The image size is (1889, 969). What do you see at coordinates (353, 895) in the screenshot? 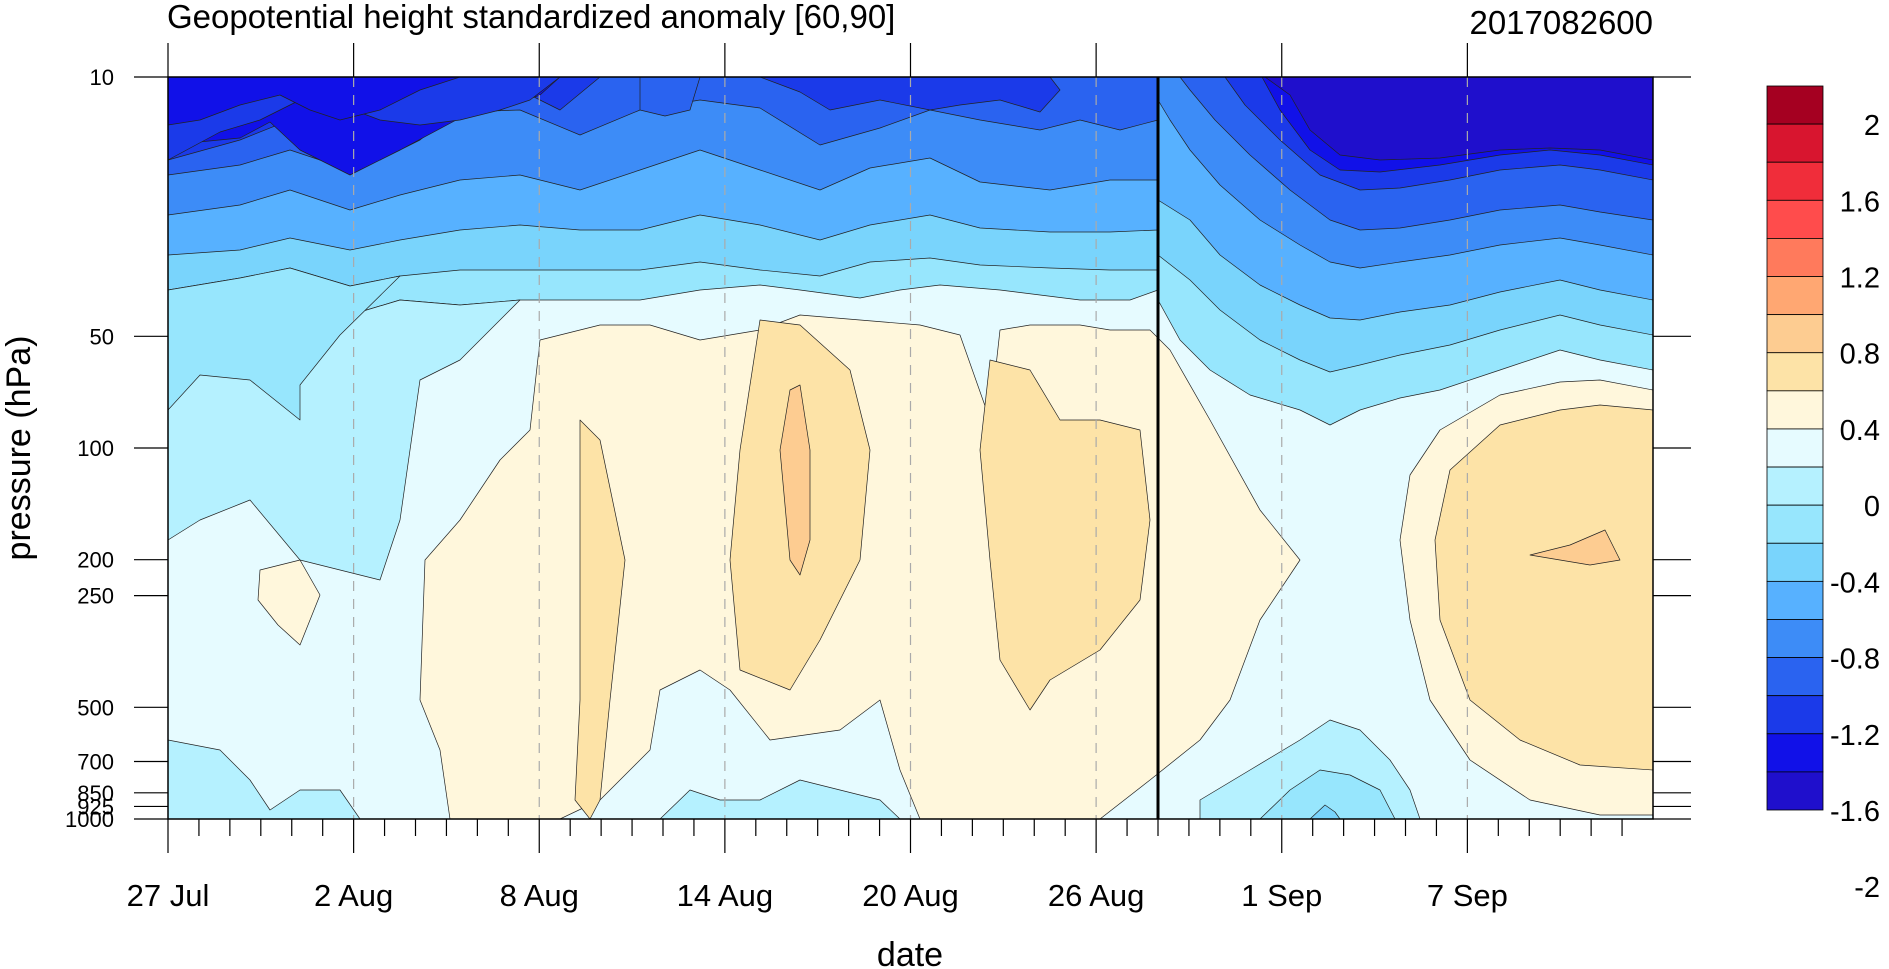
I see `x-tick-label: 2 Aug` at bounding box center [353, 895].